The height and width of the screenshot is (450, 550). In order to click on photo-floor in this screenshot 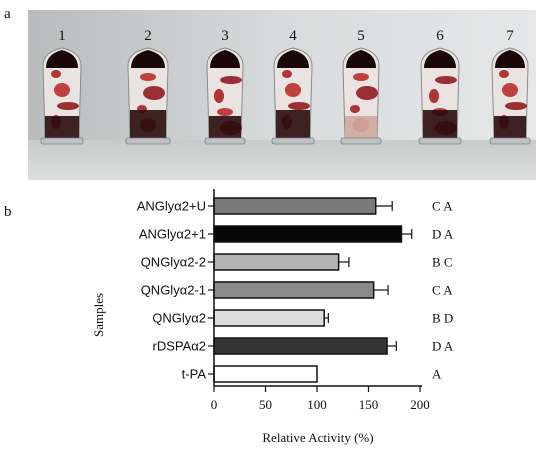, I will do `click(282, 160)`.